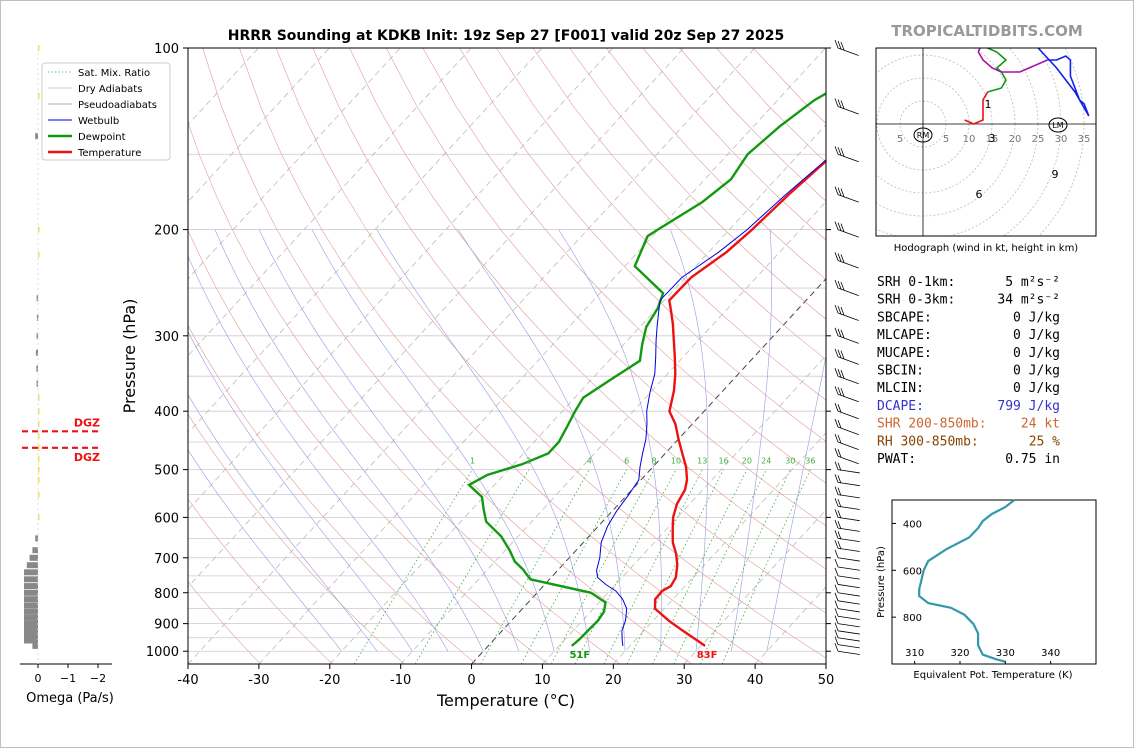 The width and height of the screenshot is (1134, 748). I want to click on omega-tick-label: −1, so click(68, 678).